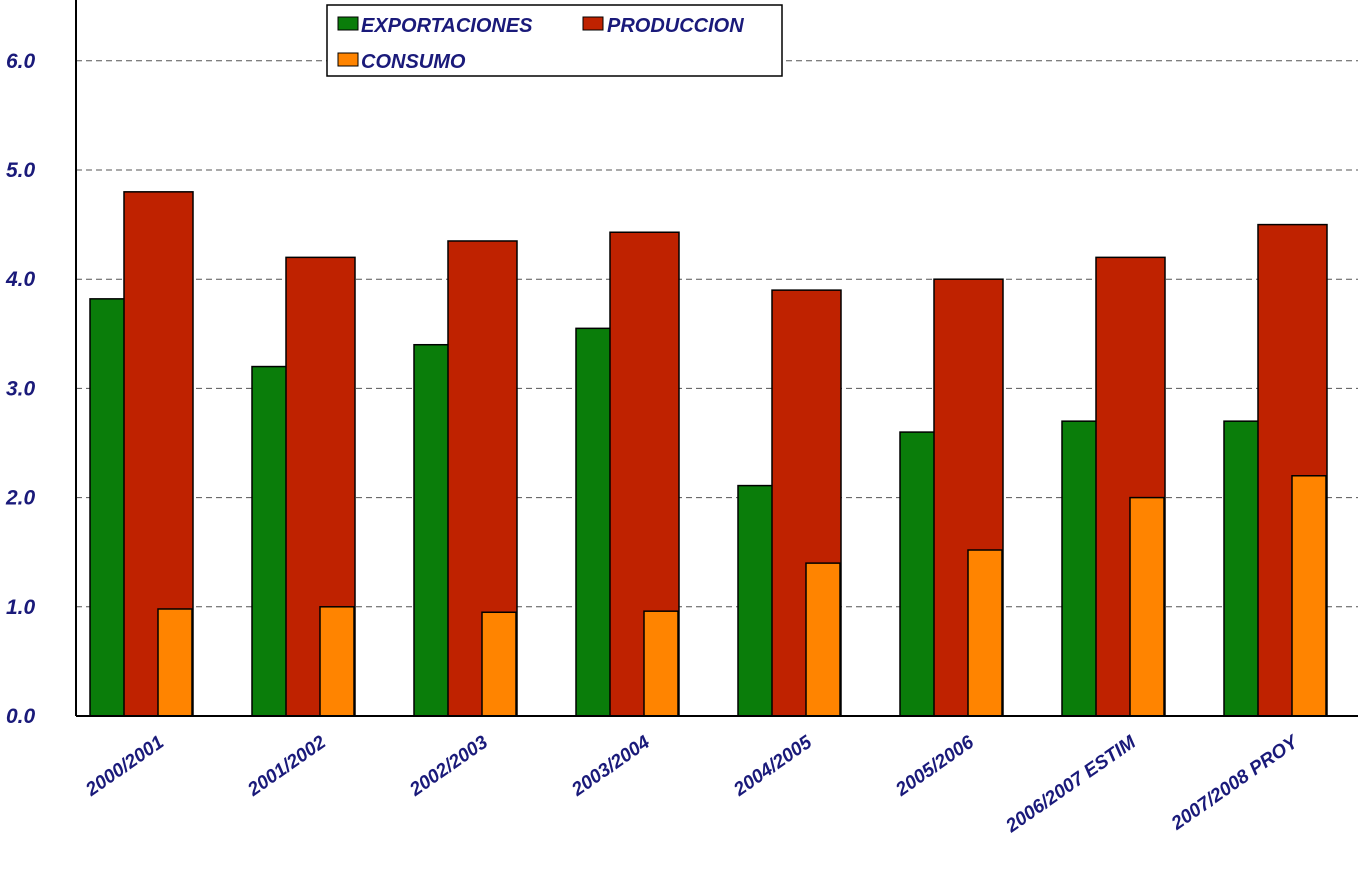 The image size is (1358, 889). What do you see at coordinates (448, 767) in the screenshot?
I see `x-tick-label: 2002/2003` at bounding box center [448, 767].